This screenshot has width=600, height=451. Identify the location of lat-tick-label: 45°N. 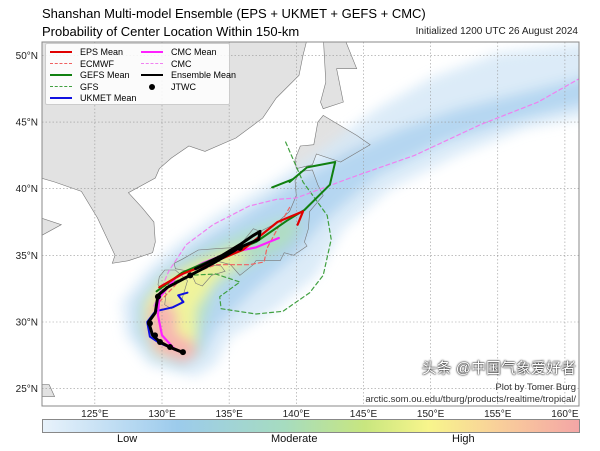
(27, 123).